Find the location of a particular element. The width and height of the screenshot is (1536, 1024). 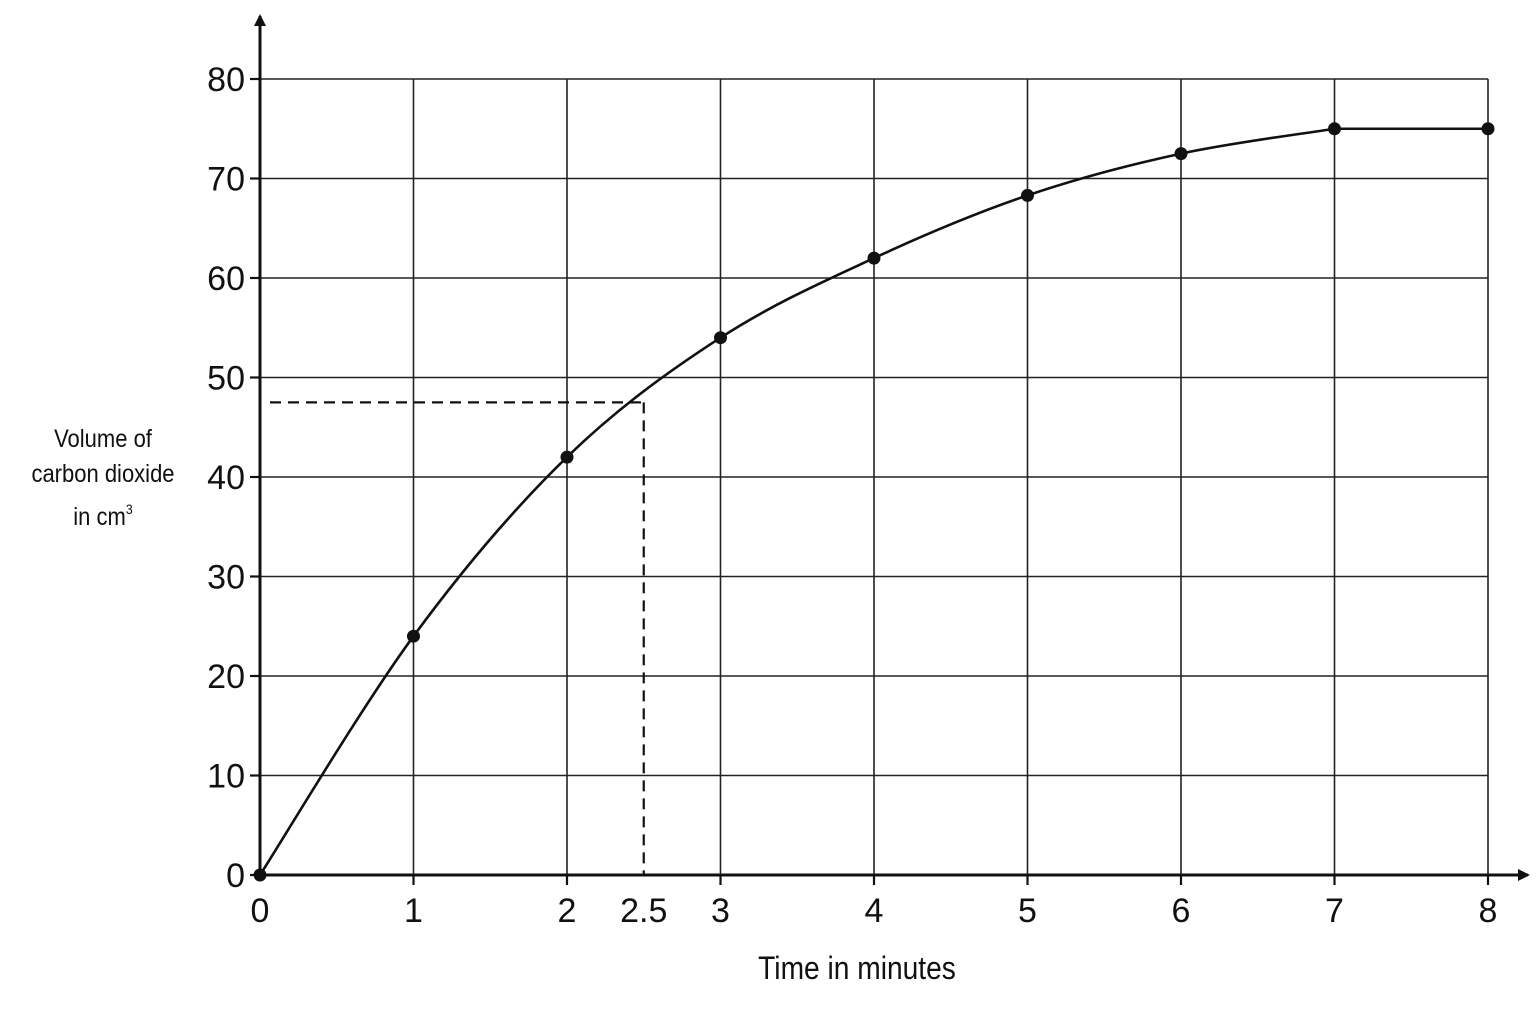

x-tick-label-8: 8 is located at coordinates (1488, 911).